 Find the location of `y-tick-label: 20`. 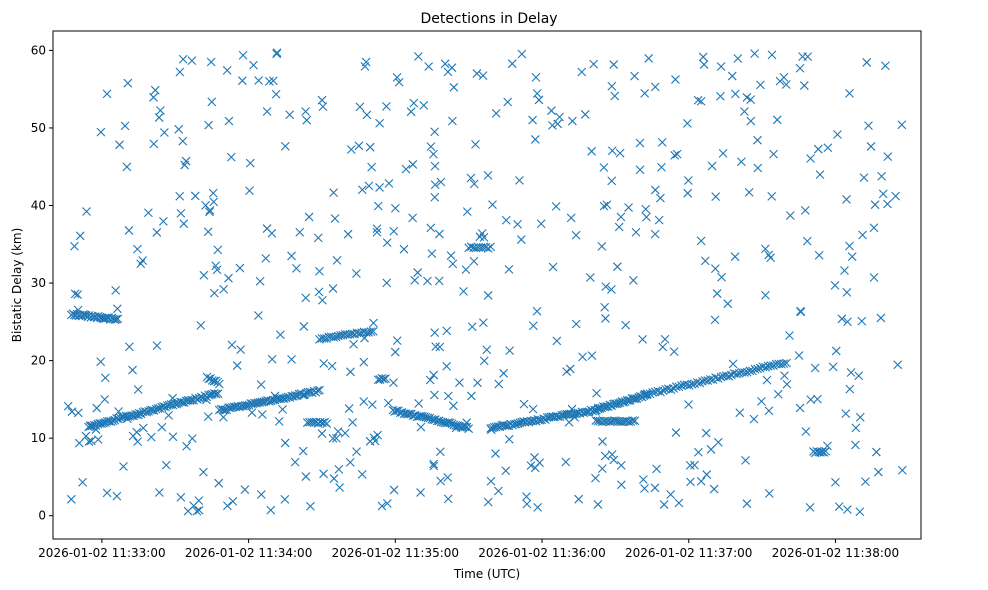

y-tick-label: 20 is located at coordinates (38, 361).